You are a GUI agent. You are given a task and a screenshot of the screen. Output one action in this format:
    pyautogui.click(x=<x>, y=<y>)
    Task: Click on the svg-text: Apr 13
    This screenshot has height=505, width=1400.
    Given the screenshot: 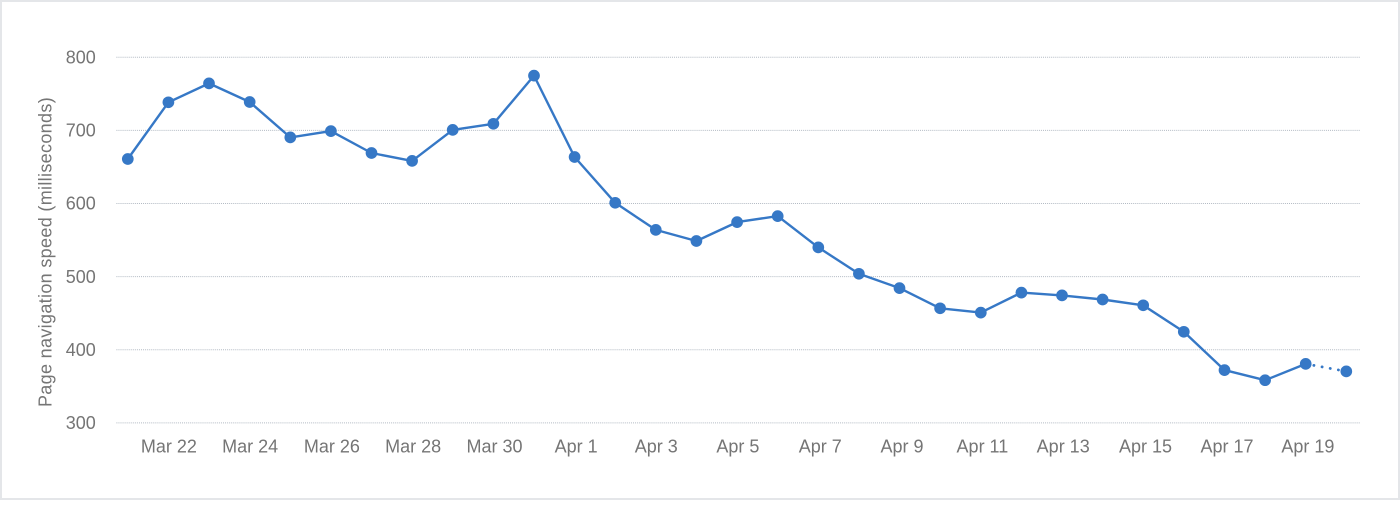 What is the action you would take?
    pyautogui.click(x=1063, y=447)
    